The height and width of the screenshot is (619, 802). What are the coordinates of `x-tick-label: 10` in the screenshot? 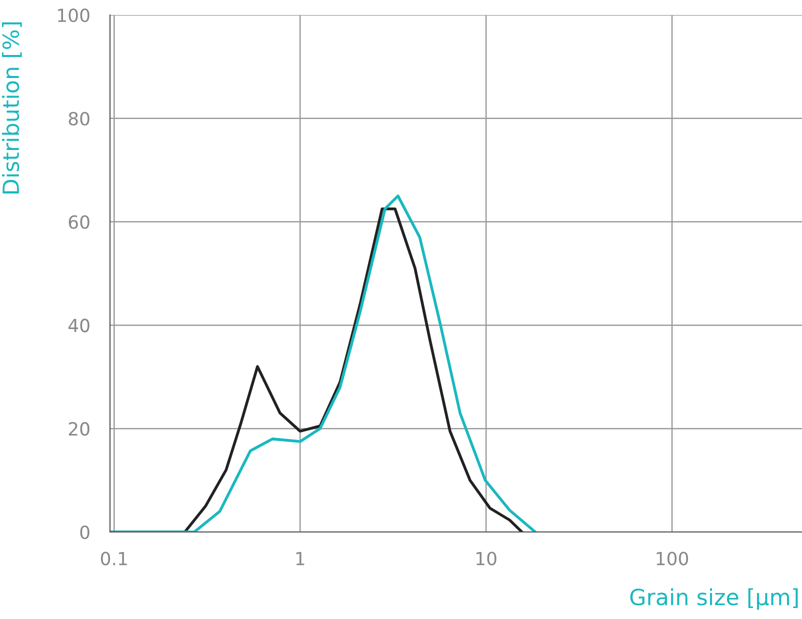 It's located at (486, 559).